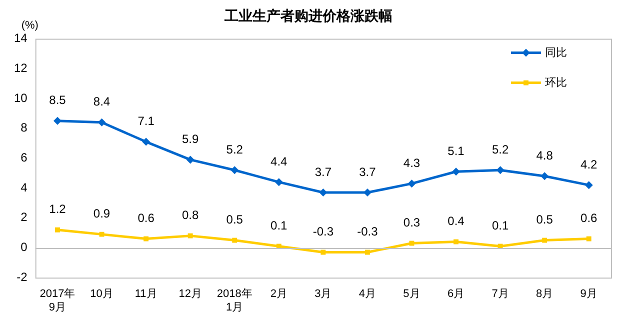  What do you see at coordinates (279, 161) in the screenshot?
I see `data-label: 4.4` at bounding box center [279, 161].